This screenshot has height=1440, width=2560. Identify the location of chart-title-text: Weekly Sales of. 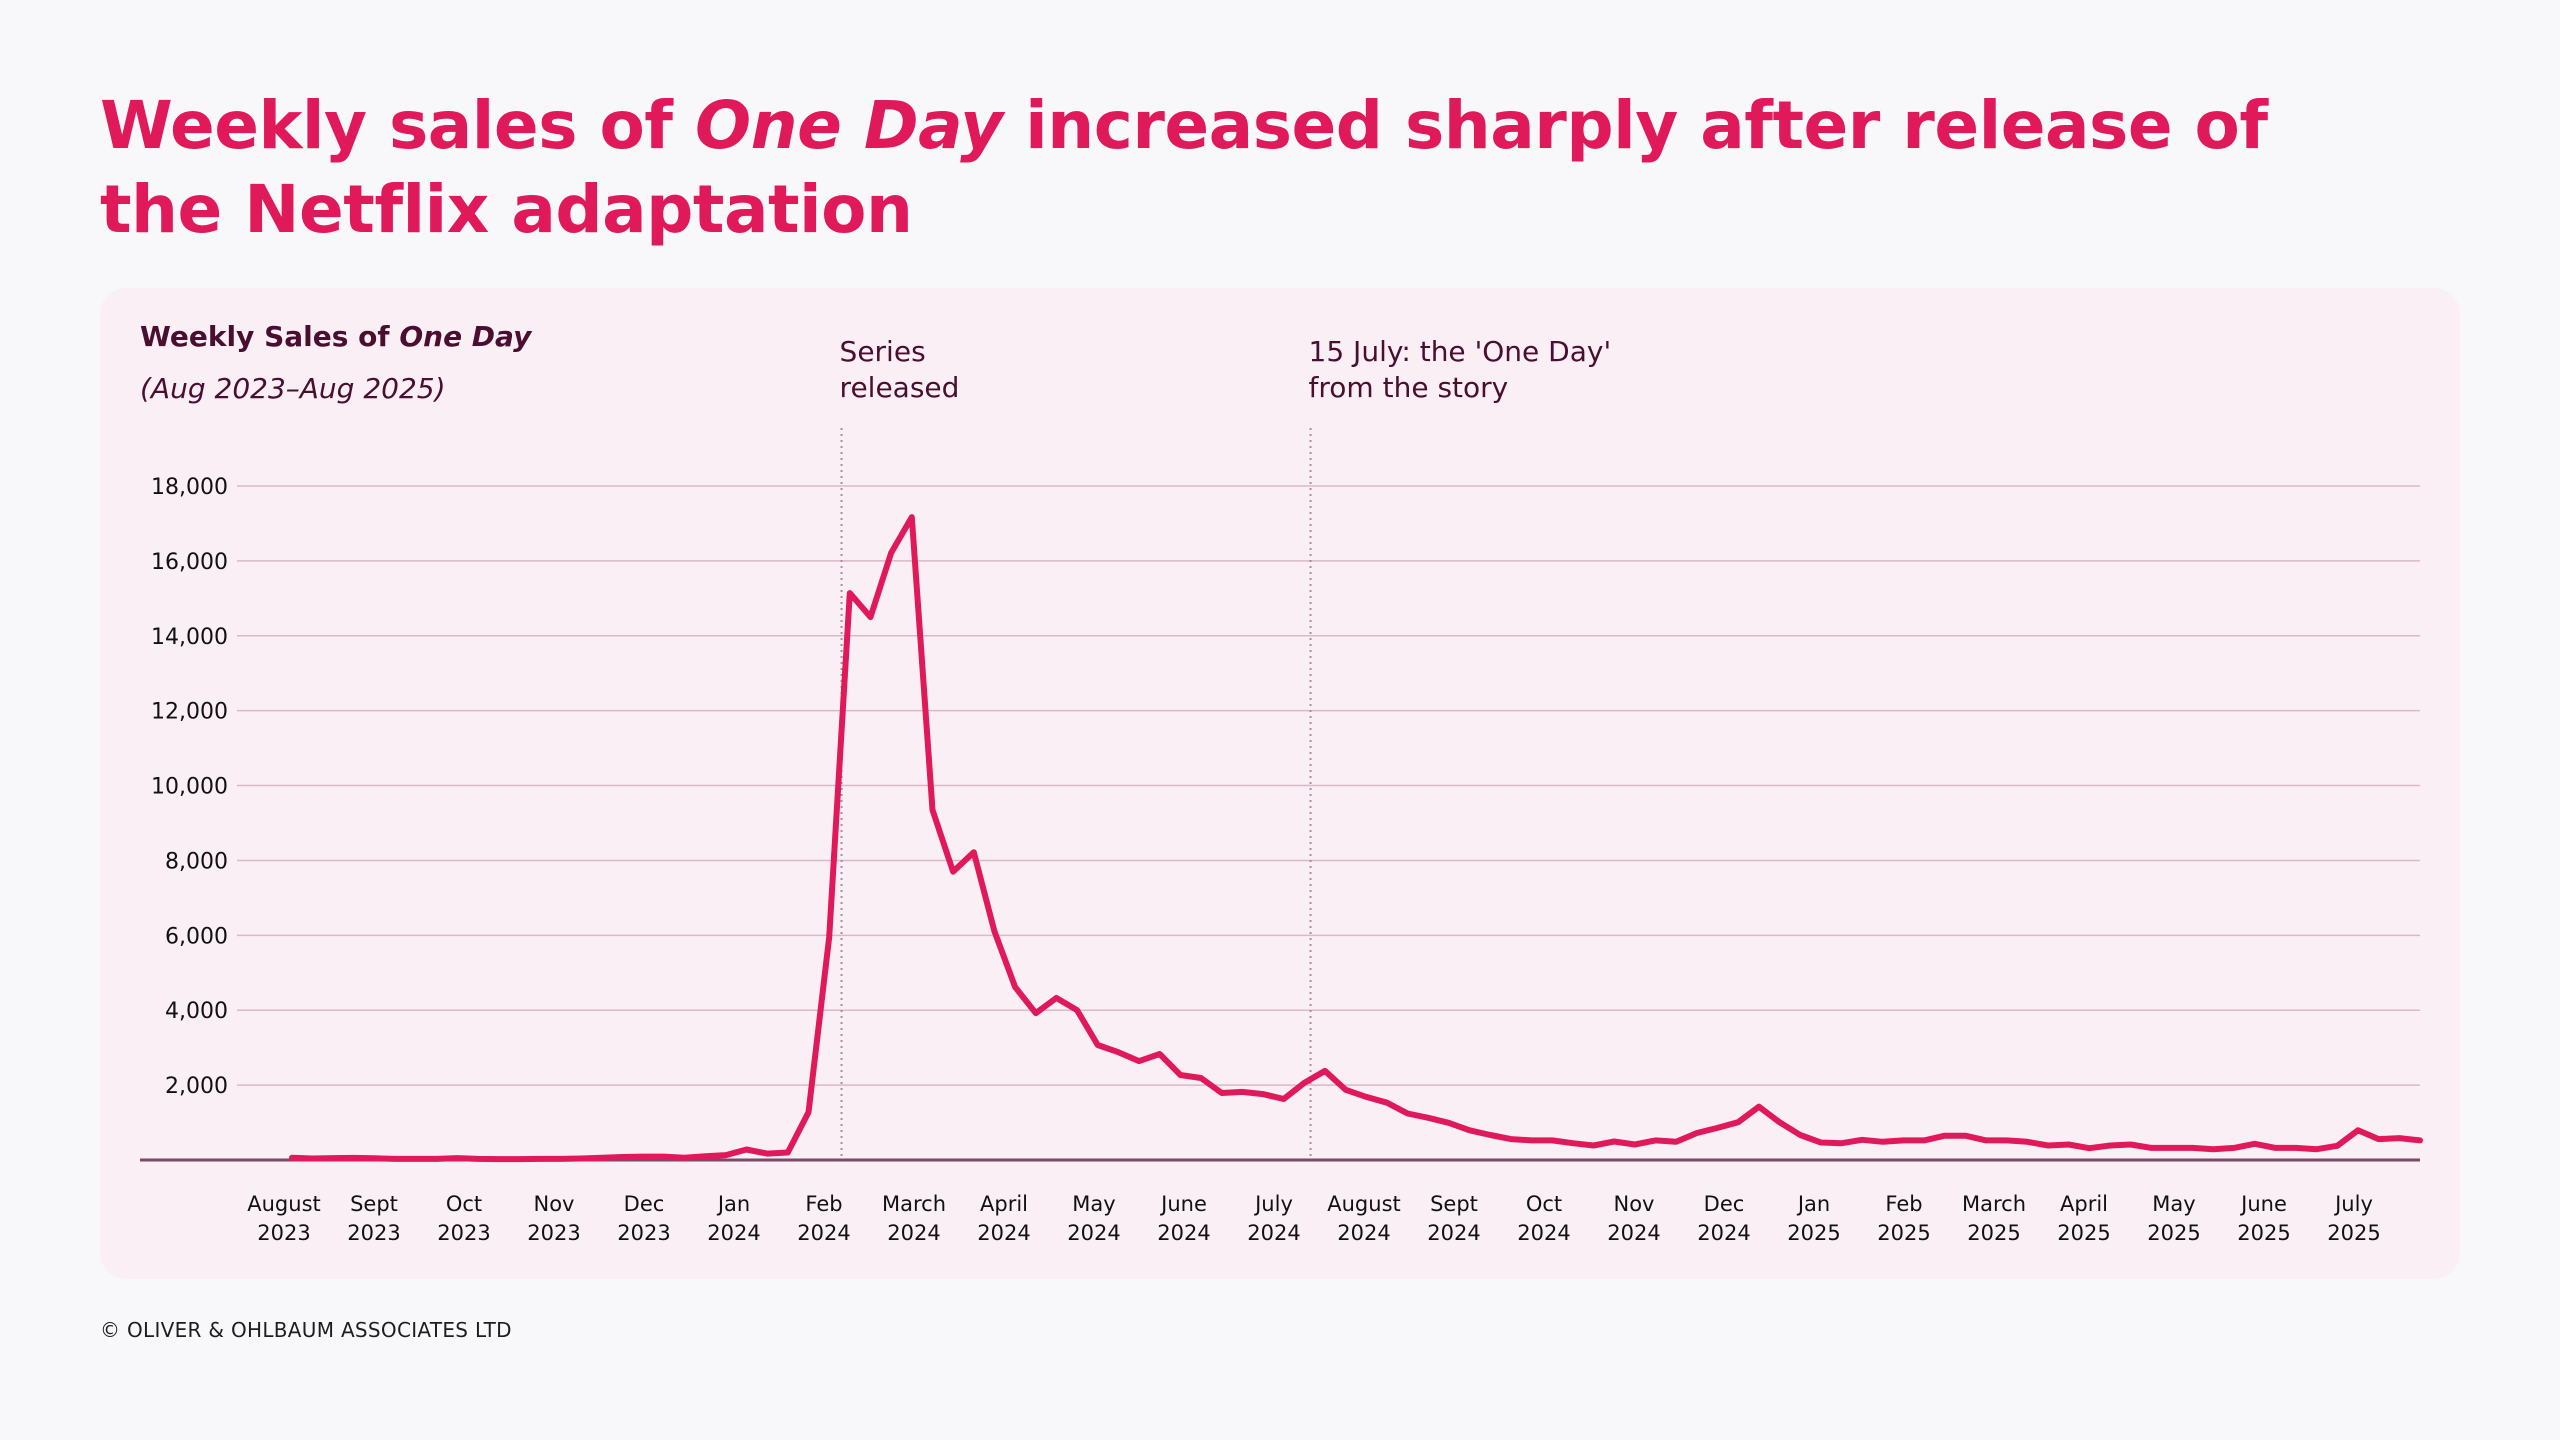
(270, 336).